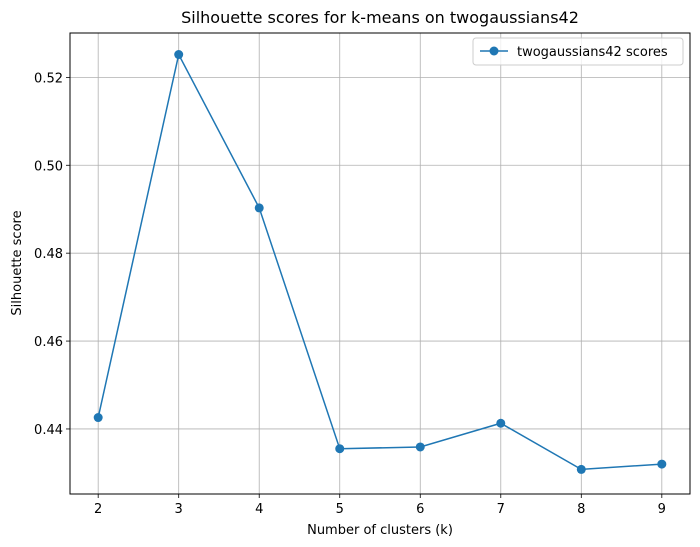 The height and width of the screenshot is (547, 700). Describe the element at coordinates (340, 509) in the screenshot. I see `x-tick-label: 5` at that location.